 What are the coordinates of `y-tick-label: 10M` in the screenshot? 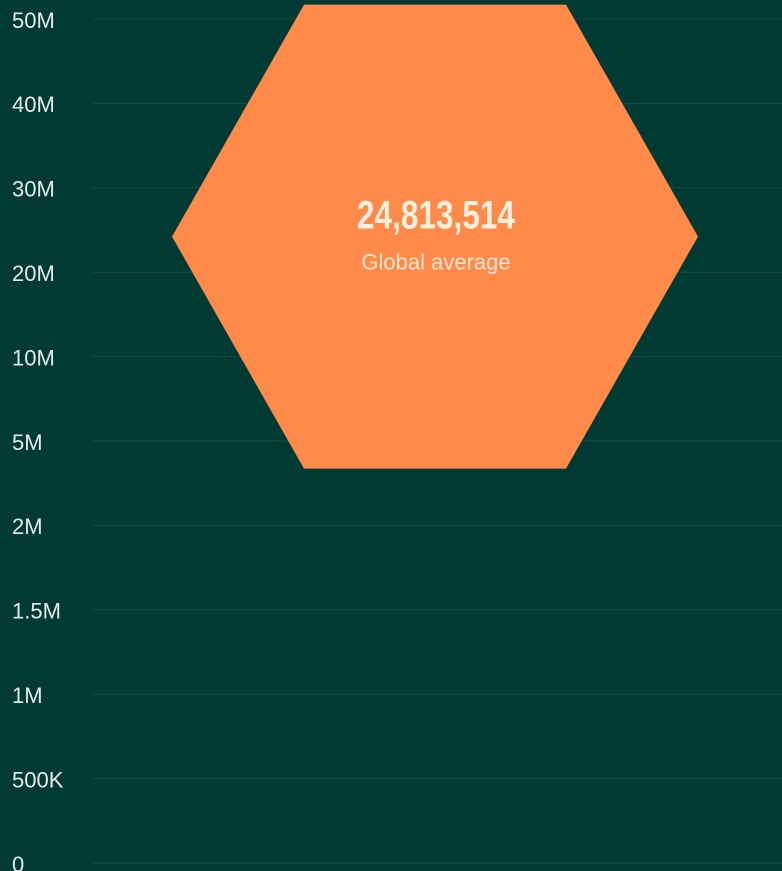 It's located at (33, 357).